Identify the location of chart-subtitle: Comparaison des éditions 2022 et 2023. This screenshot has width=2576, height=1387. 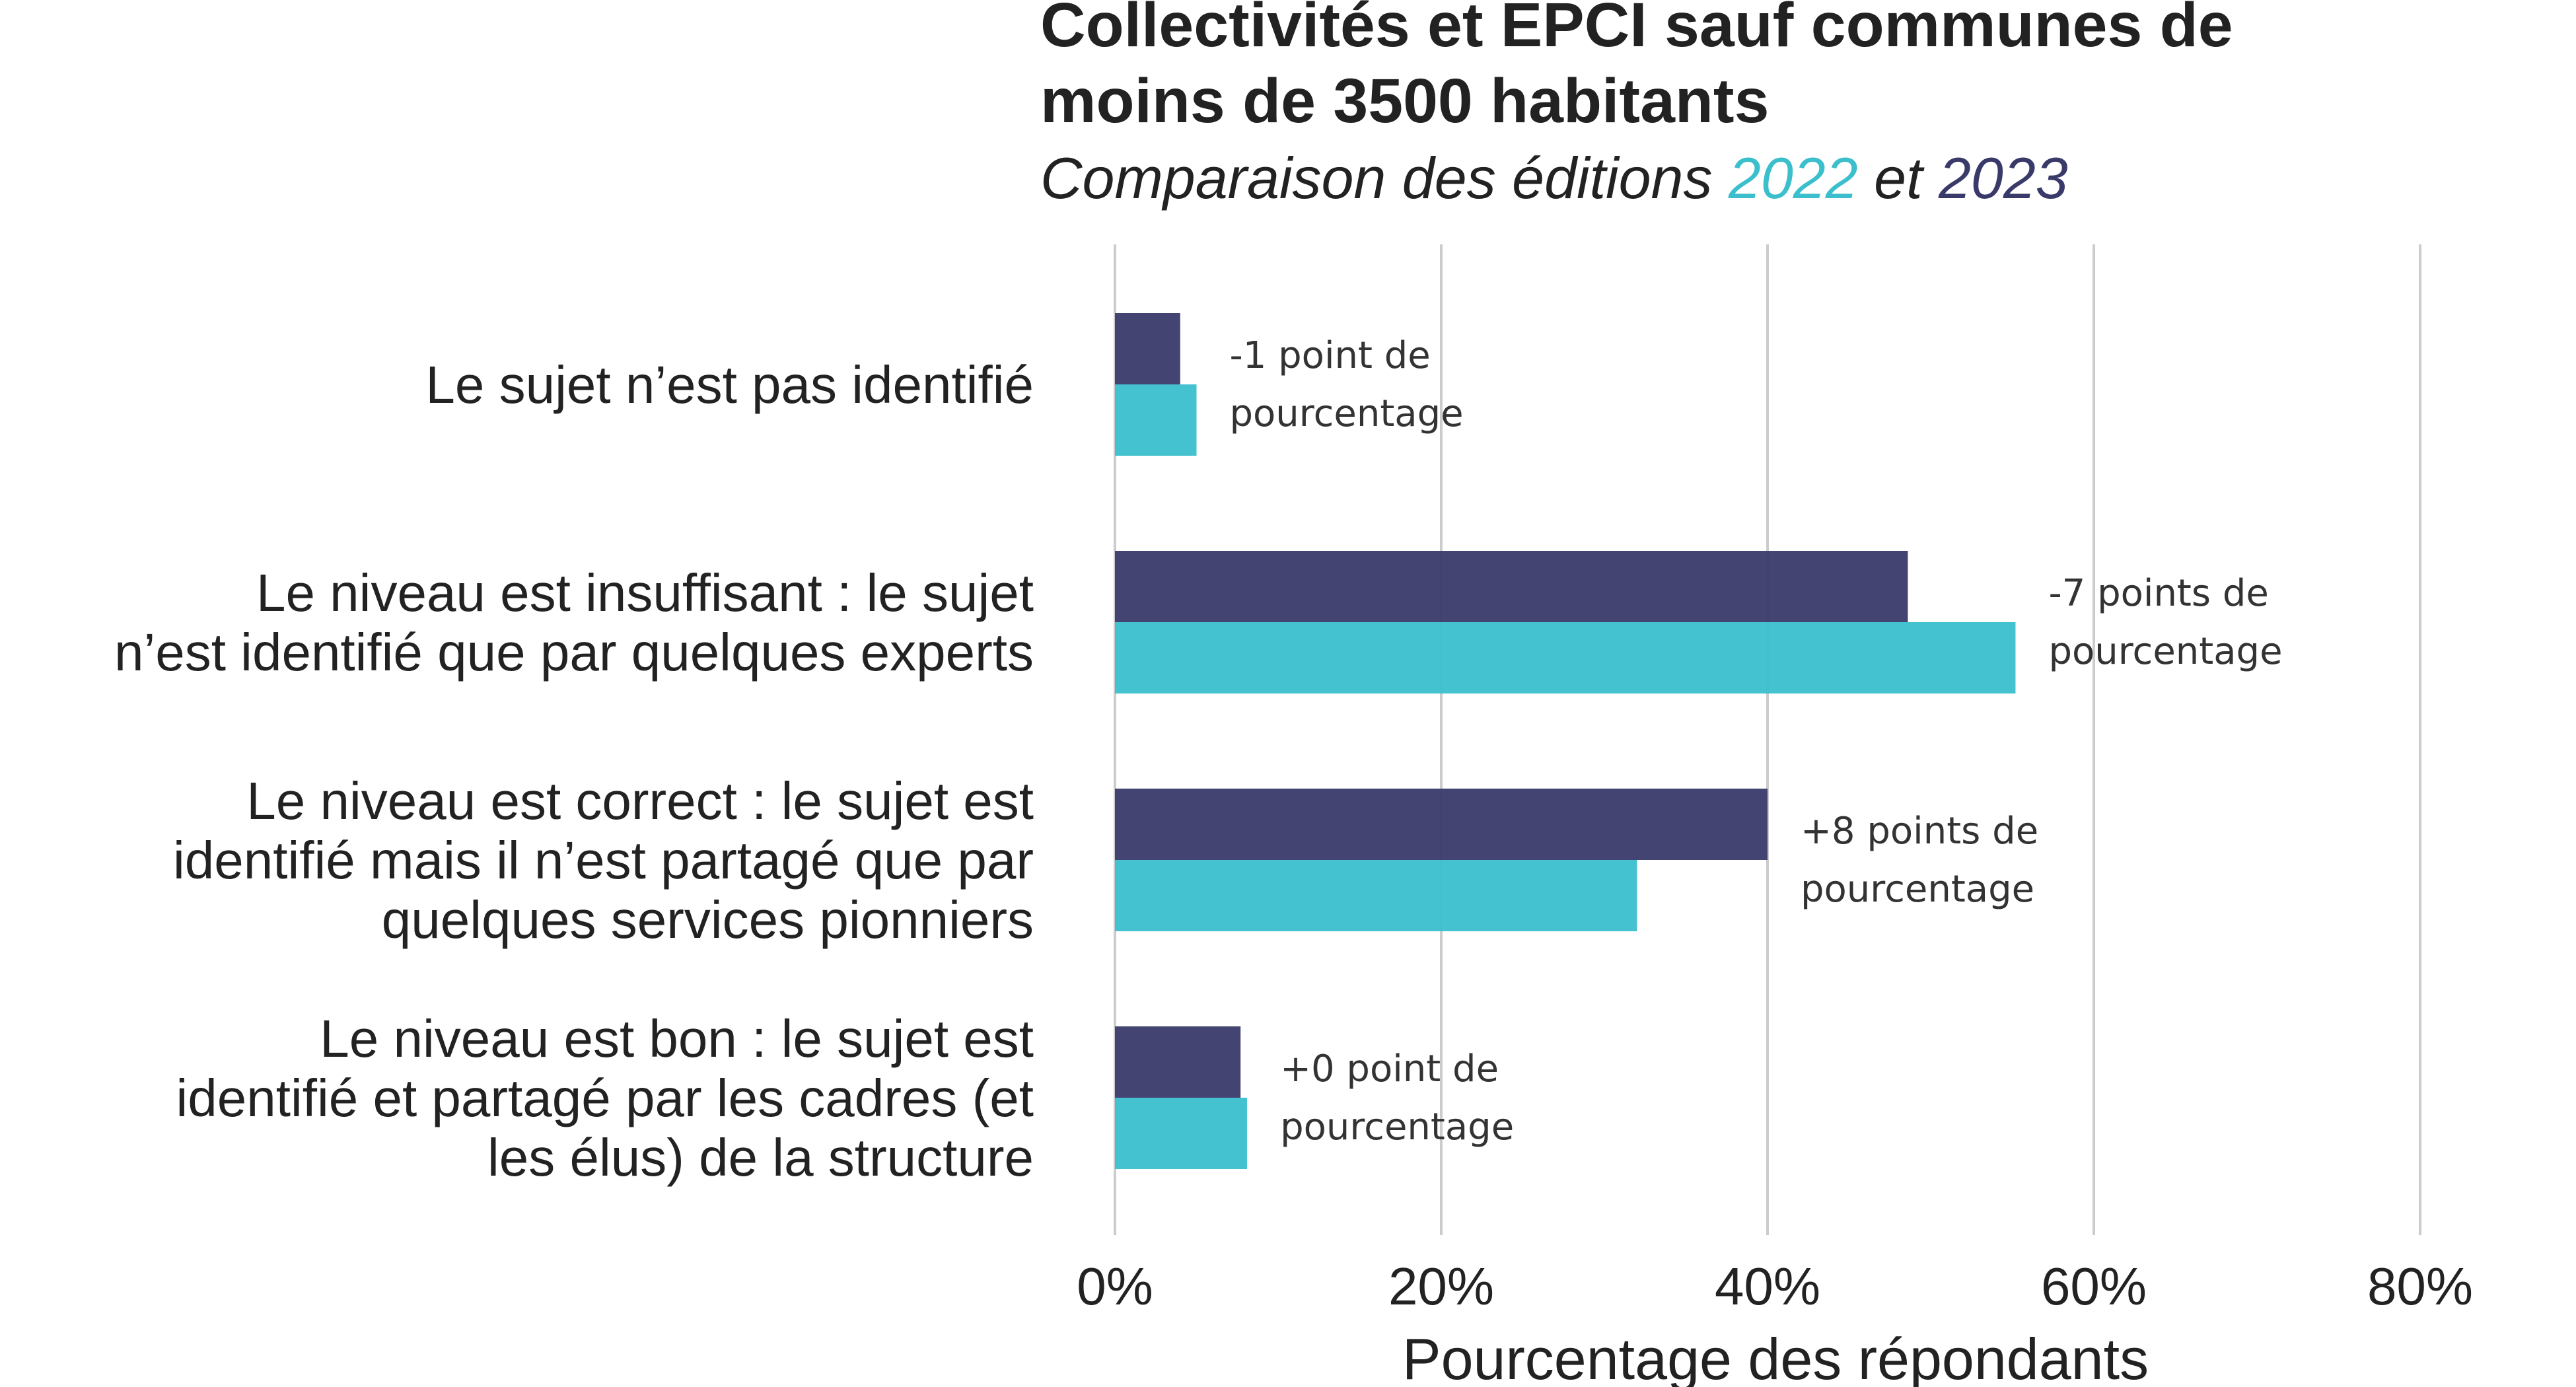
(1554, 178).